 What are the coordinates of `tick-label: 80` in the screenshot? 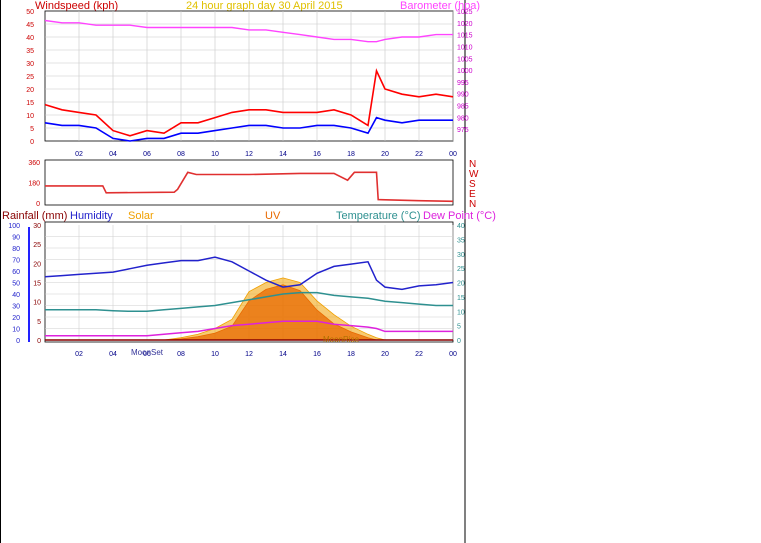 It's located at (16, 249).